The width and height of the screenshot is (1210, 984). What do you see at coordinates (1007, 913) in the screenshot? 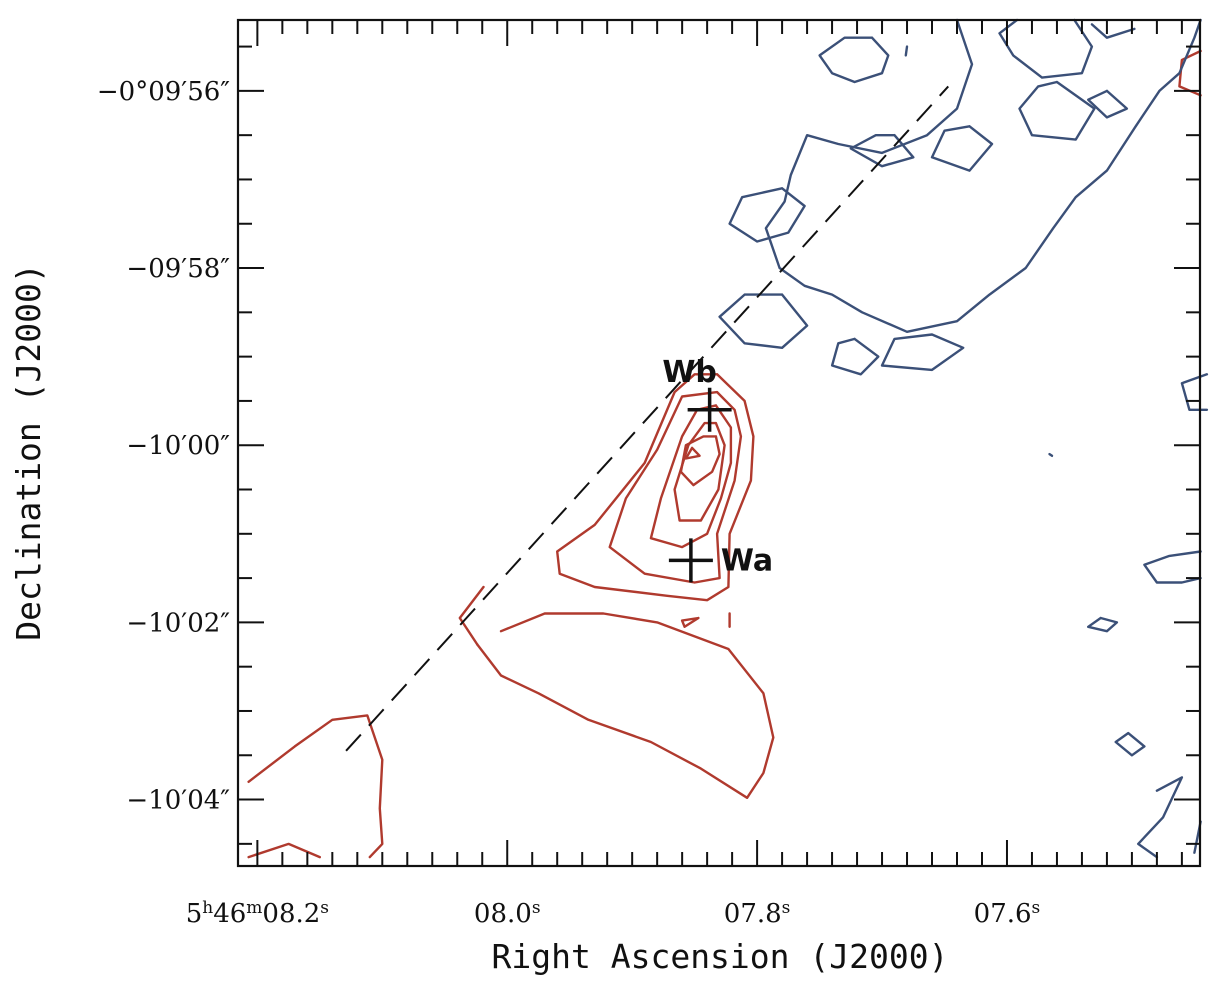
I see `x-tick-label: 07.6s` at bounding box center [1007, 913].